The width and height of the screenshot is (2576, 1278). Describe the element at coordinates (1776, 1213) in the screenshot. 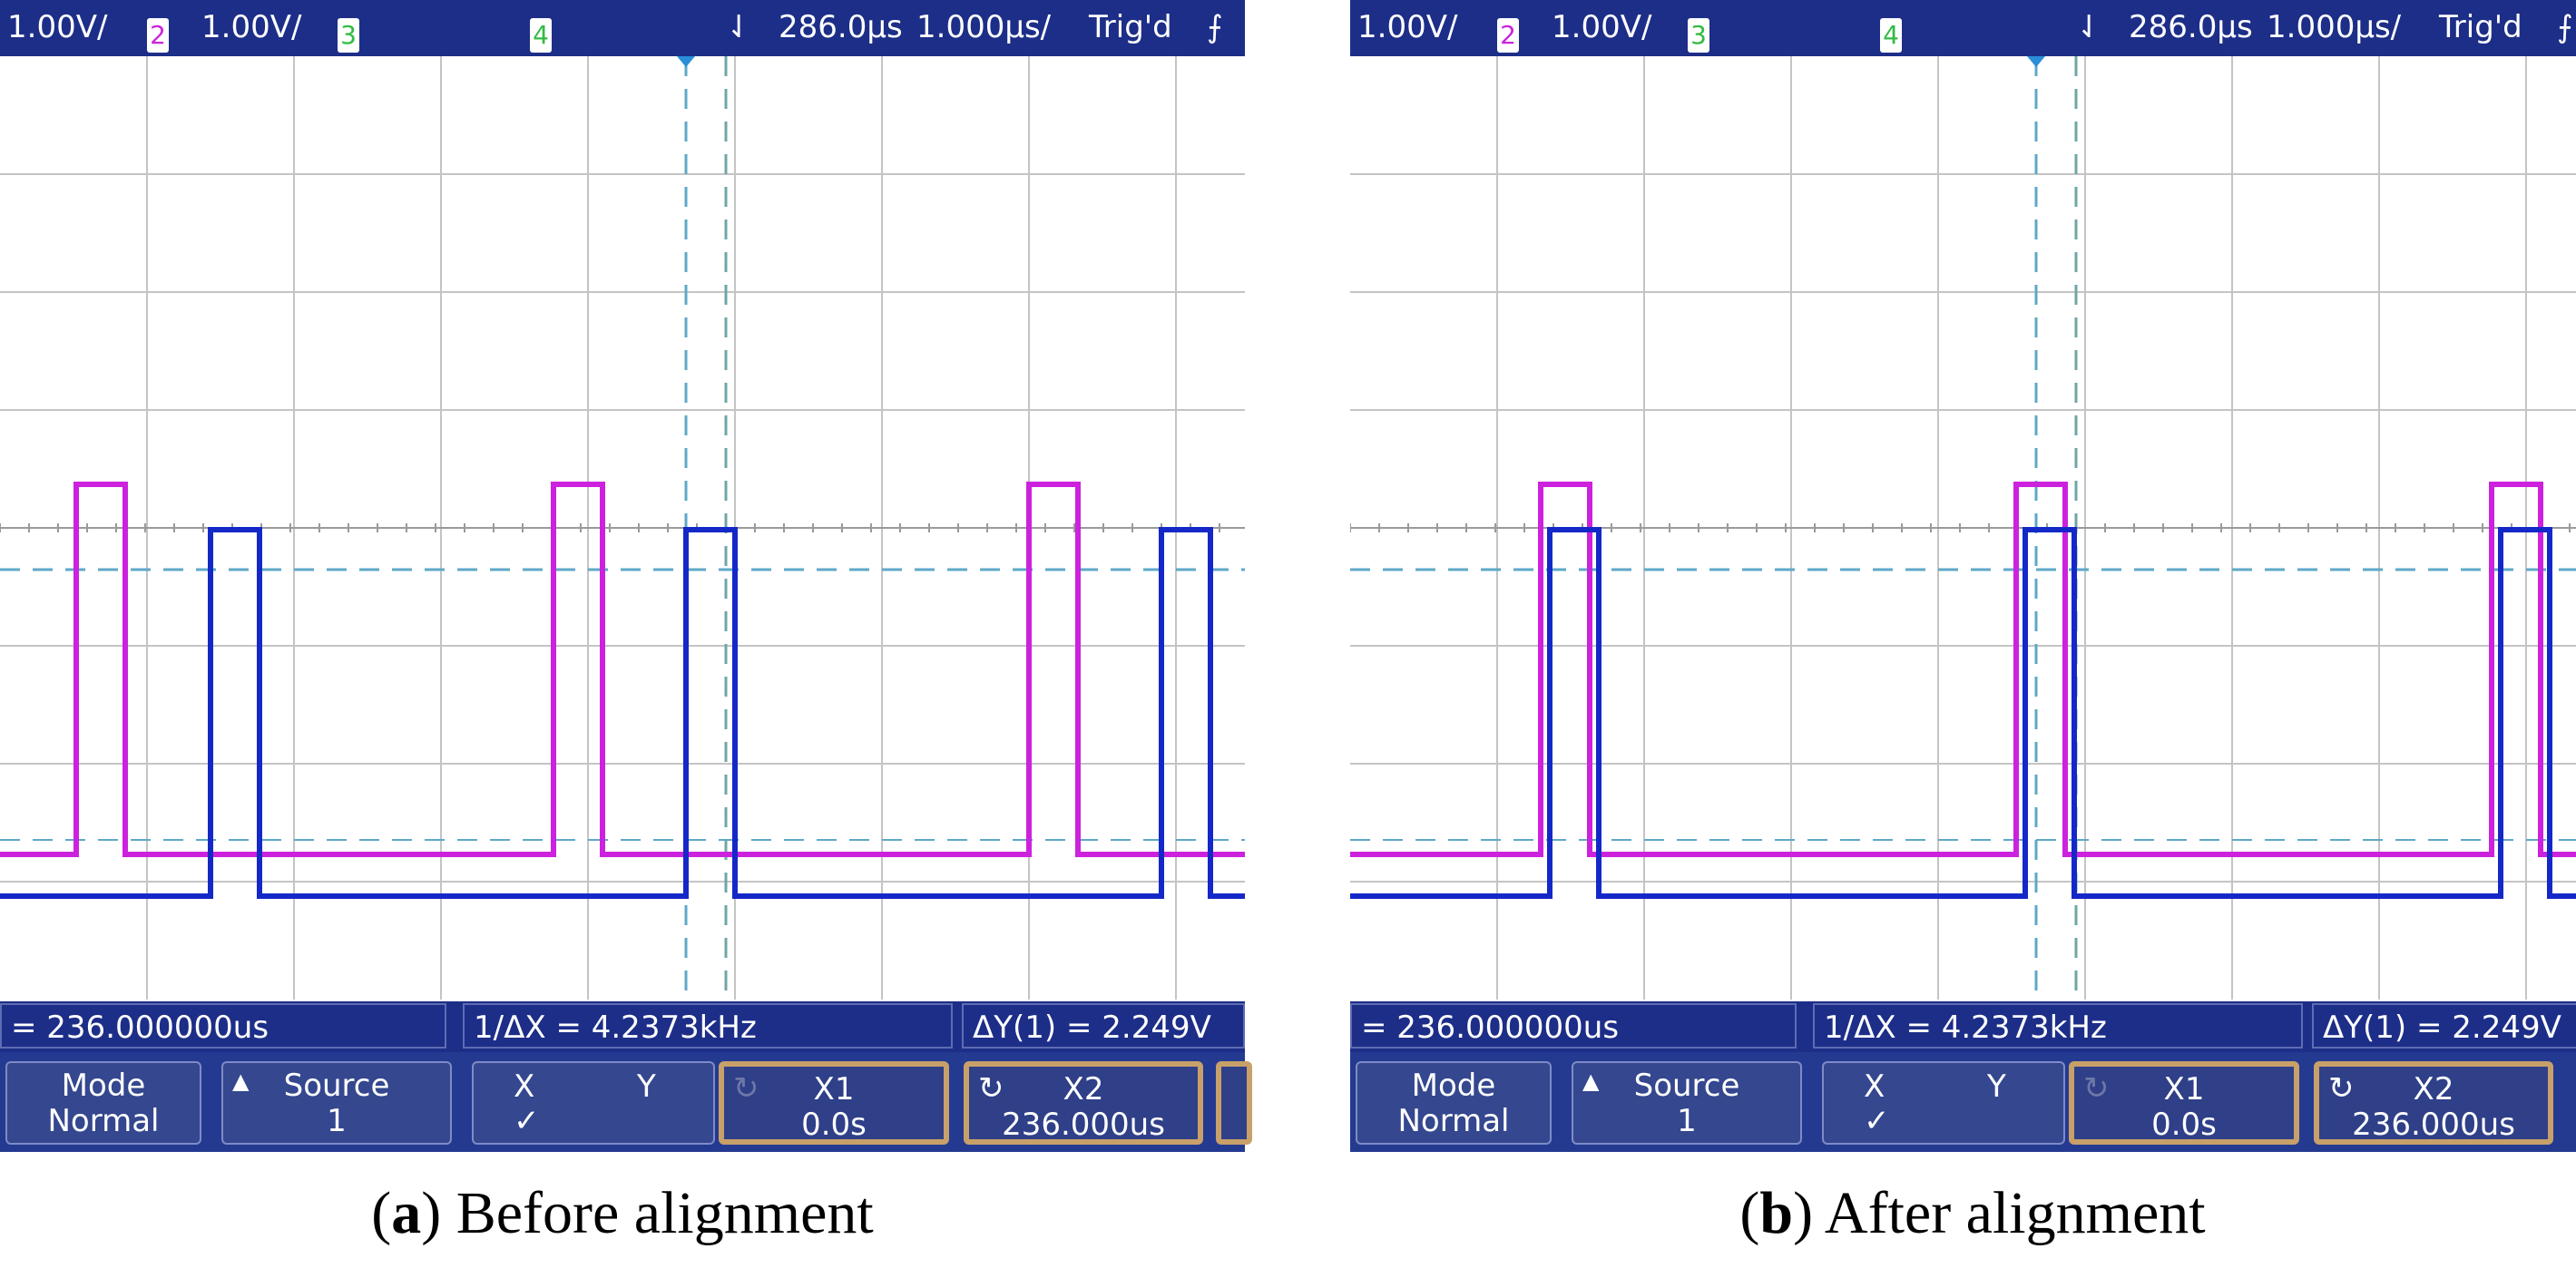

I see `caption-letter: b` at that location.